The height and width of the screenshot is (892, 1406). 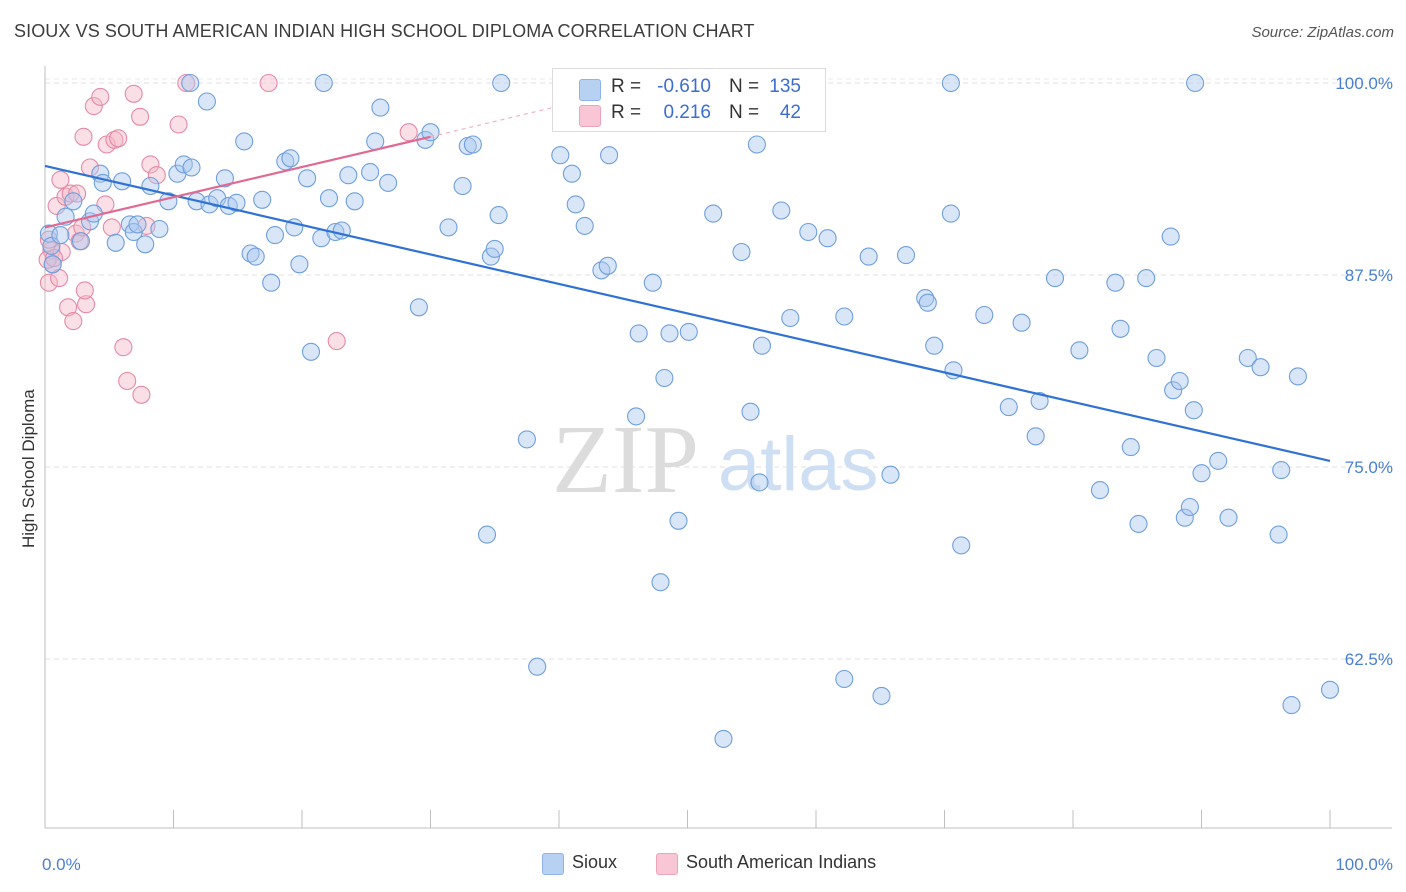 What do you see at coordinates (237, 182) in the screenshot?
I see `sai-trend-line` at bounding box center [237, 182].